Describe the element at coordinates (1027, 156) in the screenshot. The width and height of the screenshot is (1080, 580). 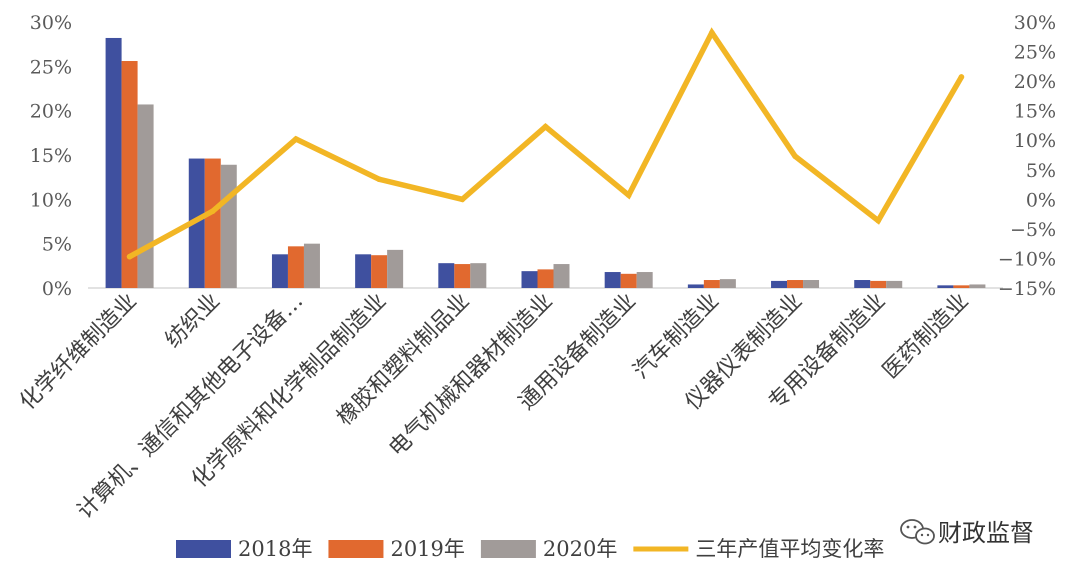
I see `right-axis: −15% −10% −5% 0% 5% 10% 15% 20% 25% 30%` at that location.